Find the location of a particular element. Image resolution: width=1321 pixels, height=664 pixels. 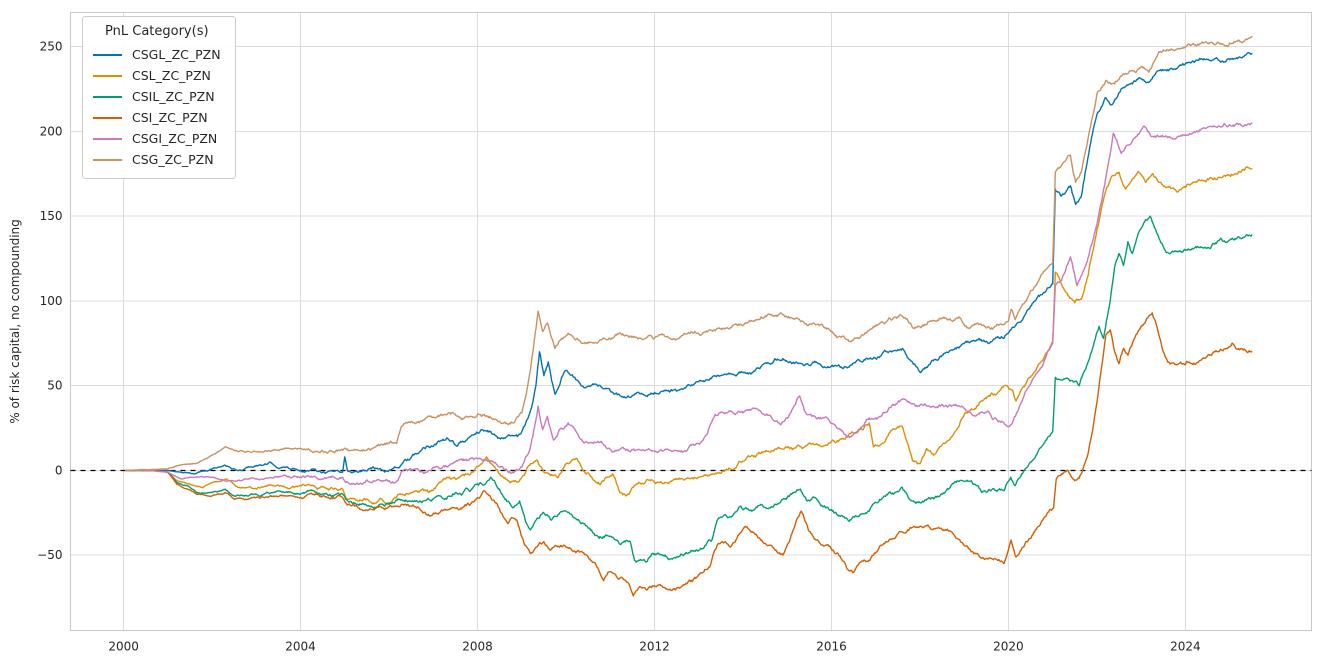

y-tick-label: 100 is located at coordinates (51, 301).